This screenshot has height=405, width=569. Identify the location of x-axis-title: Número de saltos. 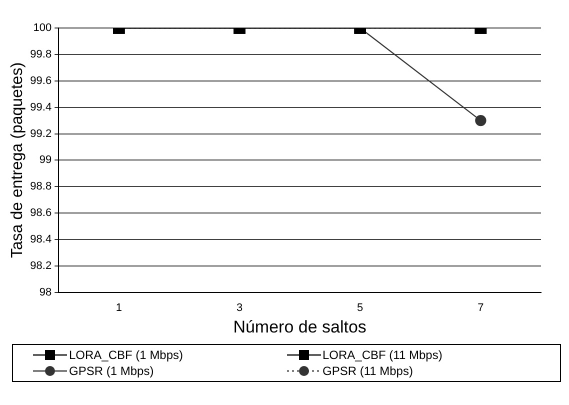
(299, 326).